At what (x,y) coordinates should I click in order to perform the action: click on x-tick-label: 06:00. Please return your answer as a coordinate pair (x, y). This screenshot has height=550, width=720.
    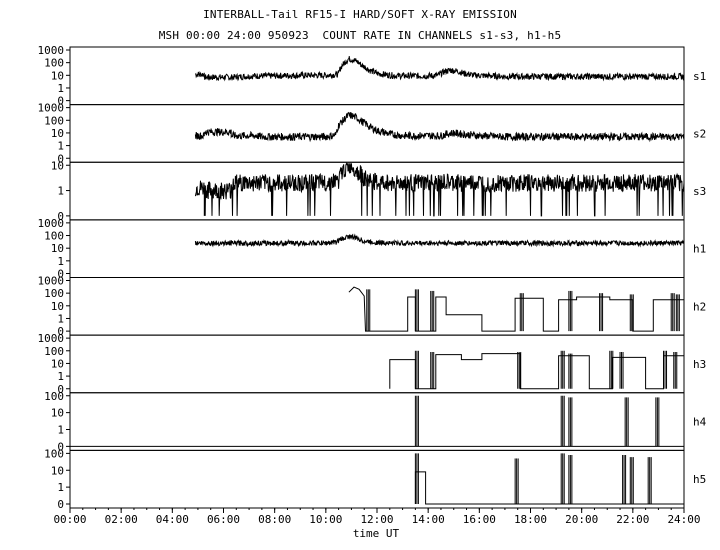
    Looking at the image, I should click on (223, 519).